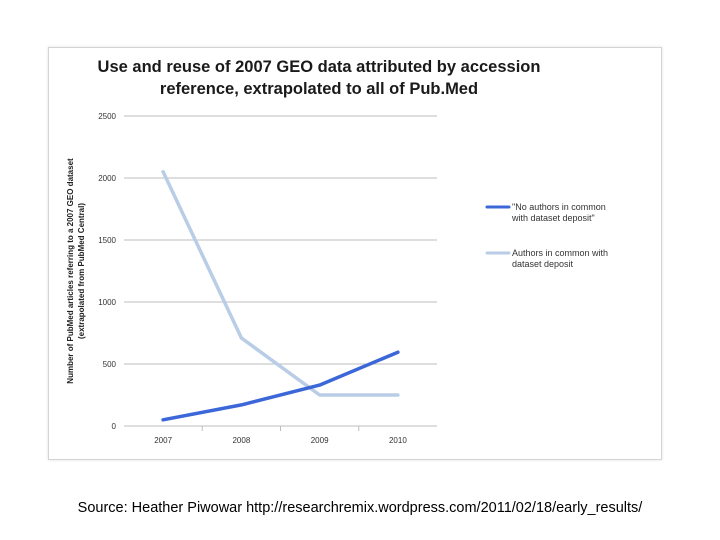 Image resolution: width=720 pixels, height=540 pixels. Describe the element at coordinates (163, 440) in the screenshot. I see `x-tick-label: 2007` at that location.